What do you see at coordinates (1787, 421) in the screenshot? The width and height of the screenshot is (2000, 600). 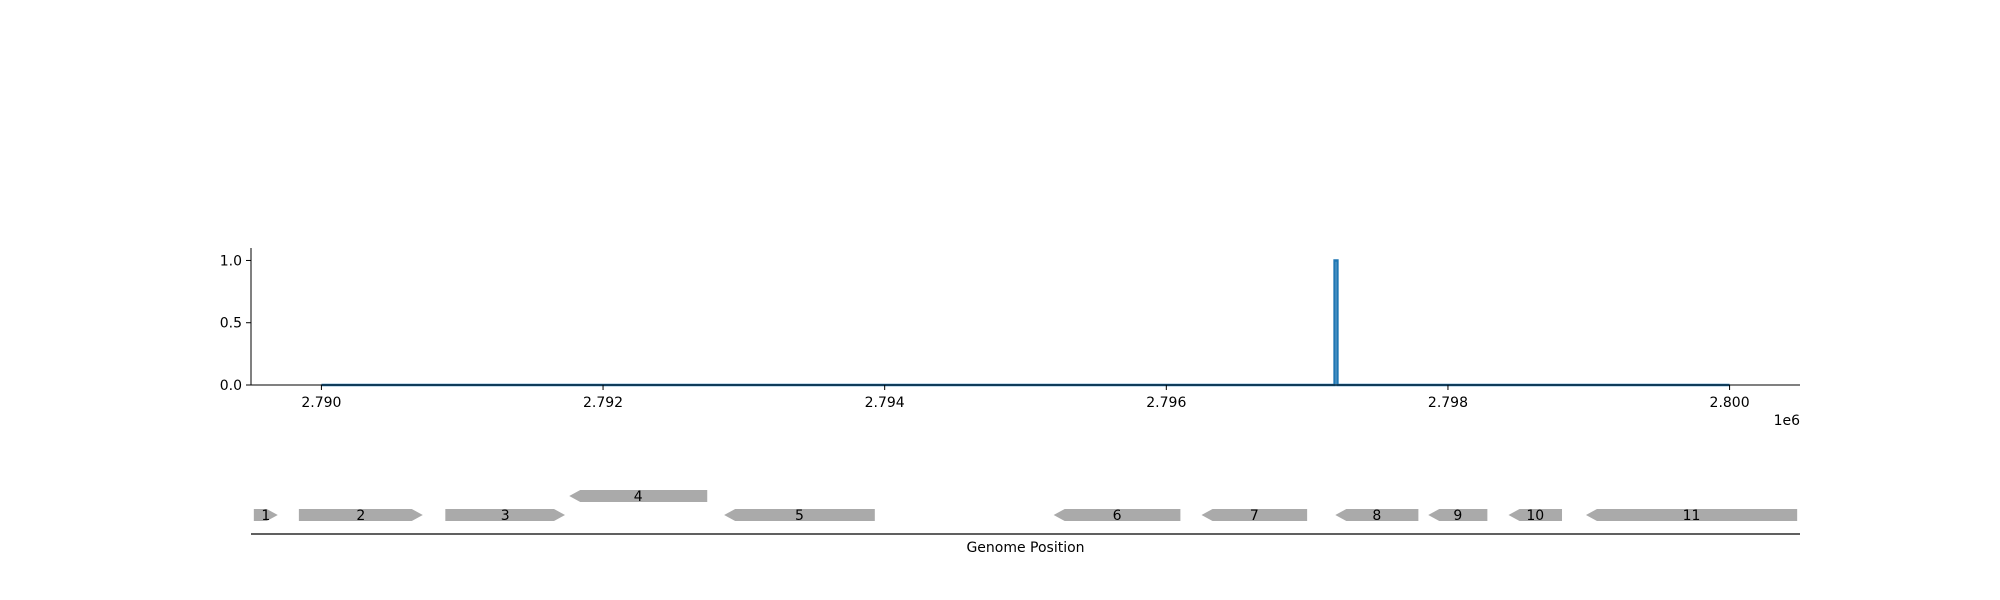 I see `x-axis-offset-label: 1e6` at bounding box center [1787, 421].